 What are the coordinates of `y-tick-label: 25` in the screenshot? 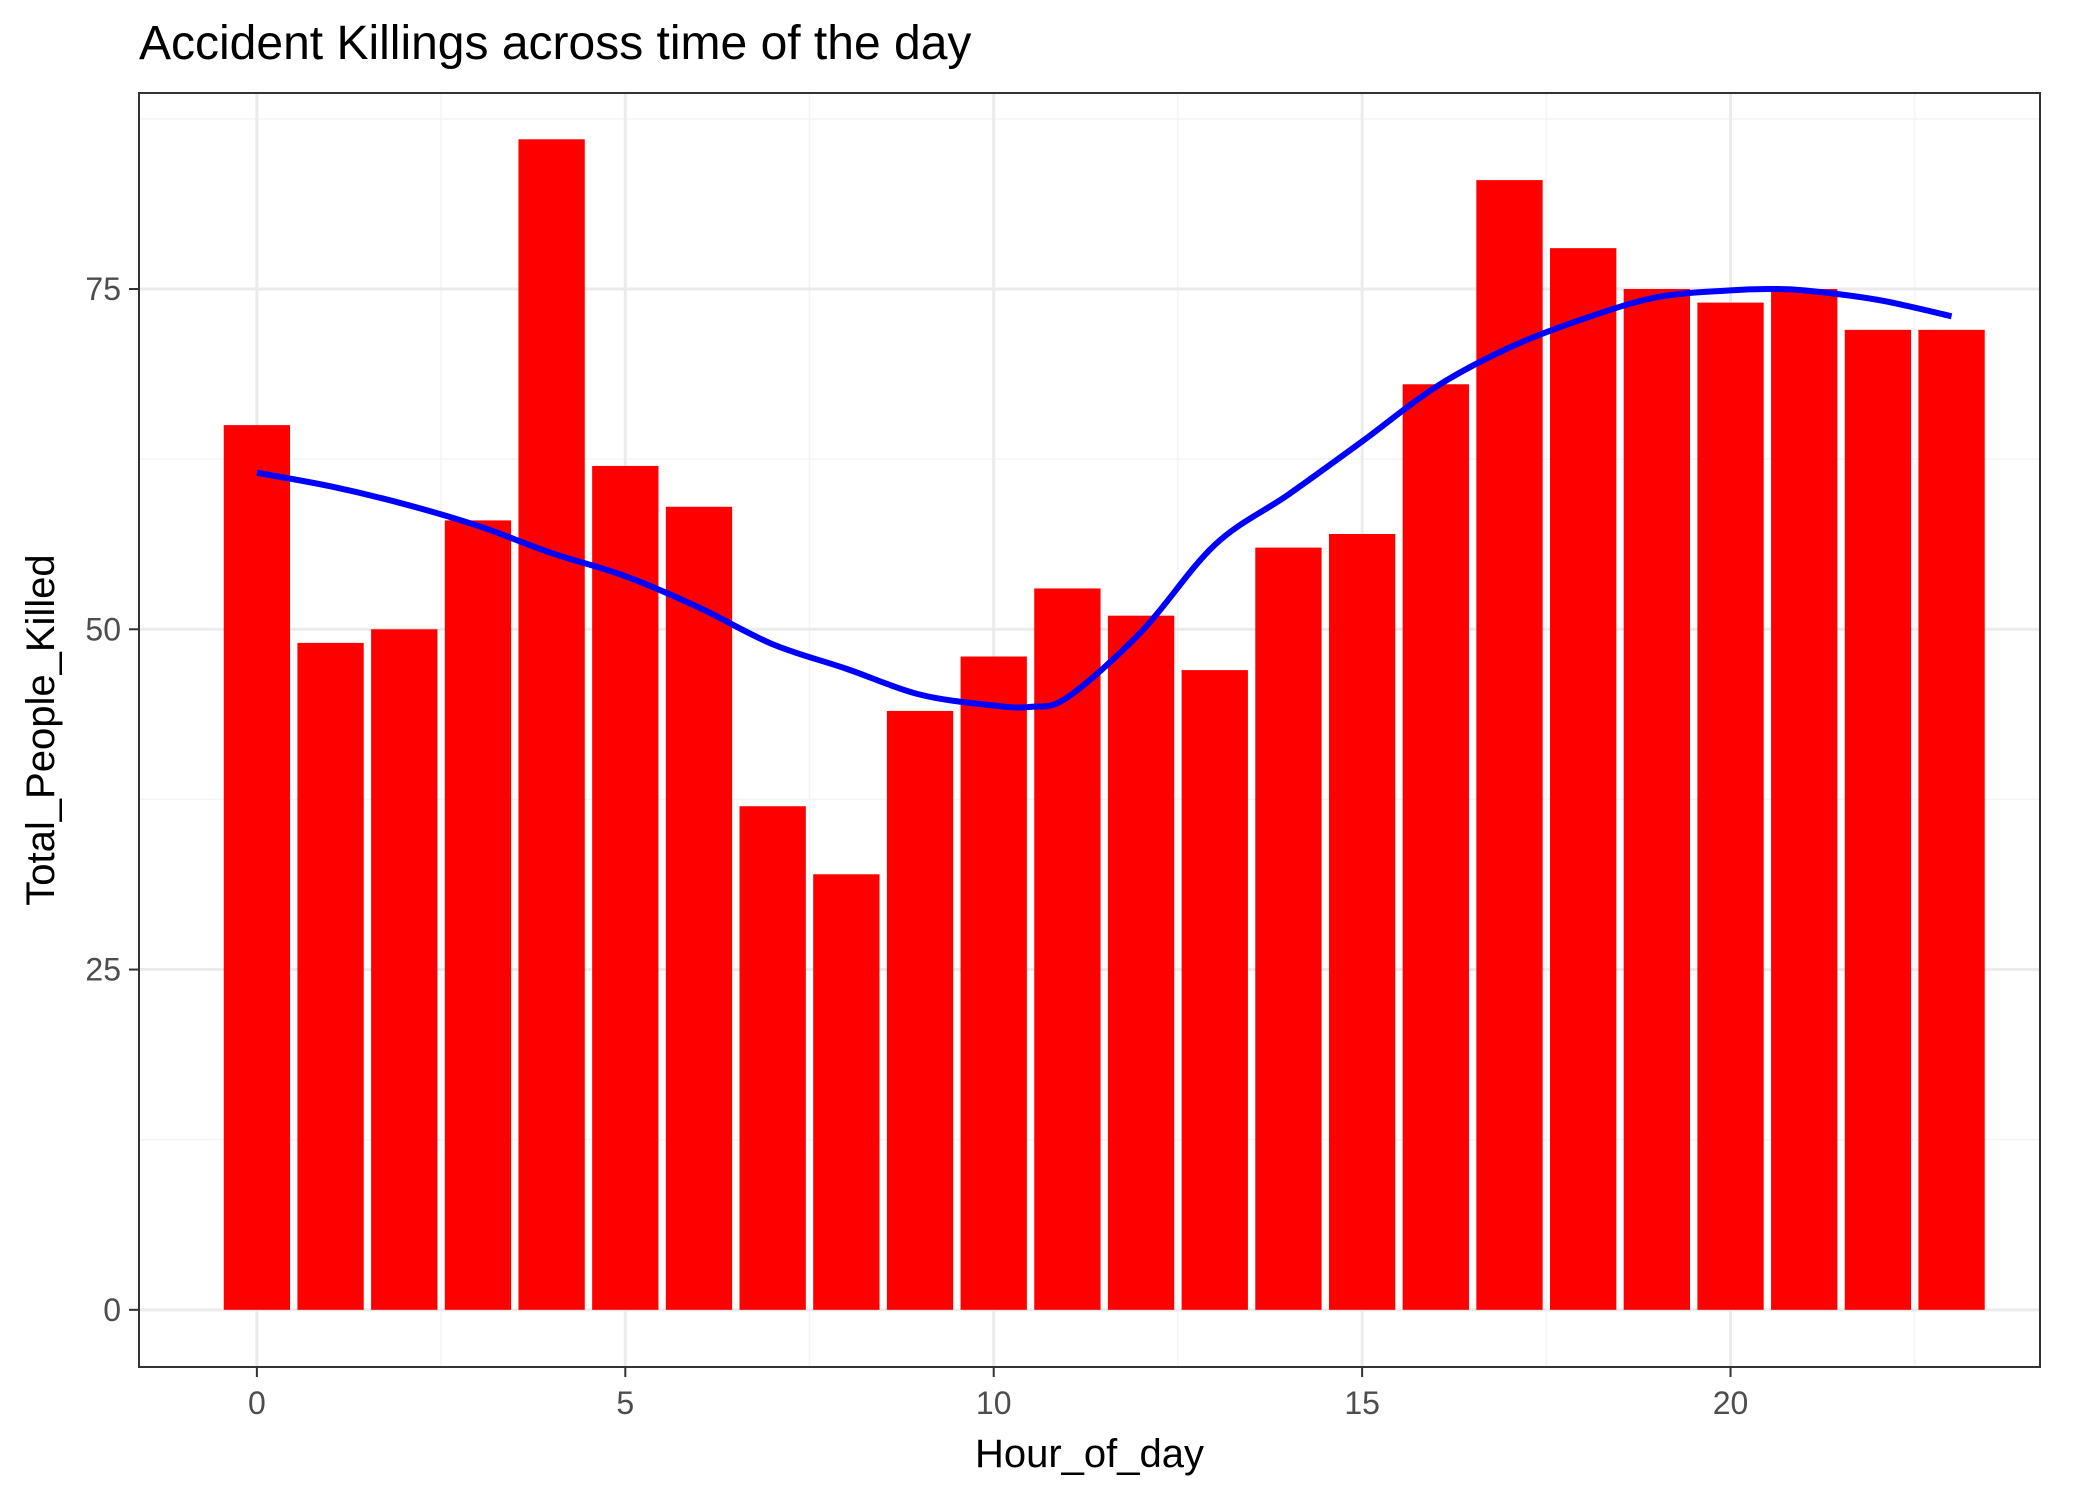 It's located at (103, 970).